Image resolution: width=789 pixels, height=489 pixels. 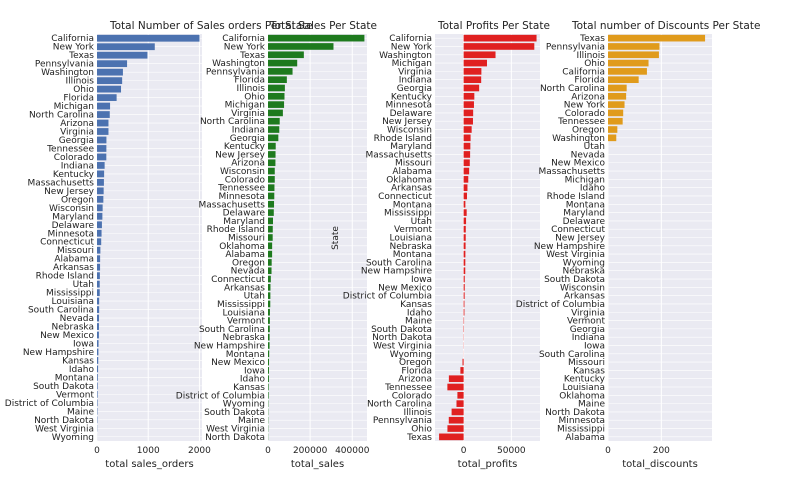 What do you see at coordinates (399, 405) in the screenshot?
I see `y-tick-label: North Carolina` at bounding box center [399, 405].